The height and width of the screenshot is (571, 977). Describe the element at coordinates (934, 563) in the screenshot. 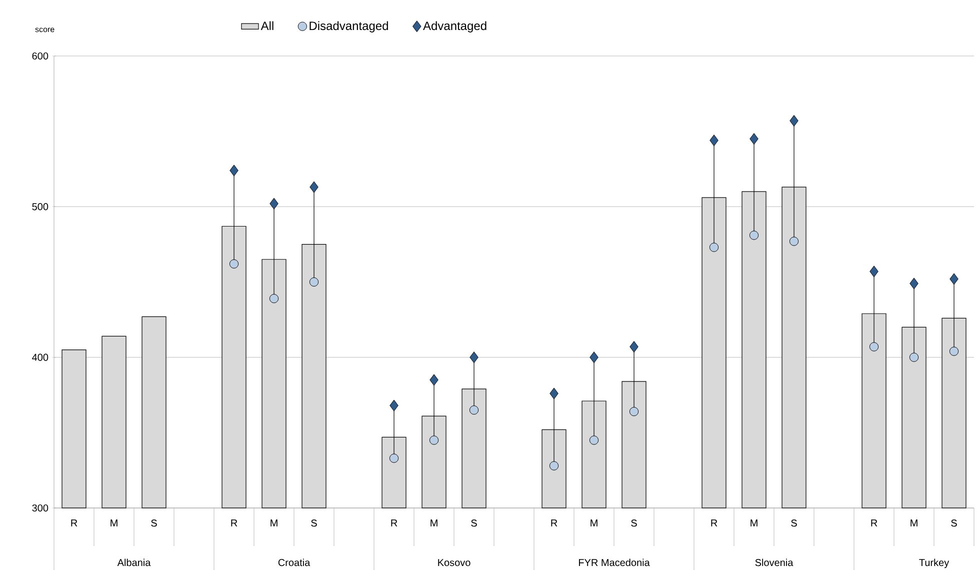

I see `text: Turkey` at that location.